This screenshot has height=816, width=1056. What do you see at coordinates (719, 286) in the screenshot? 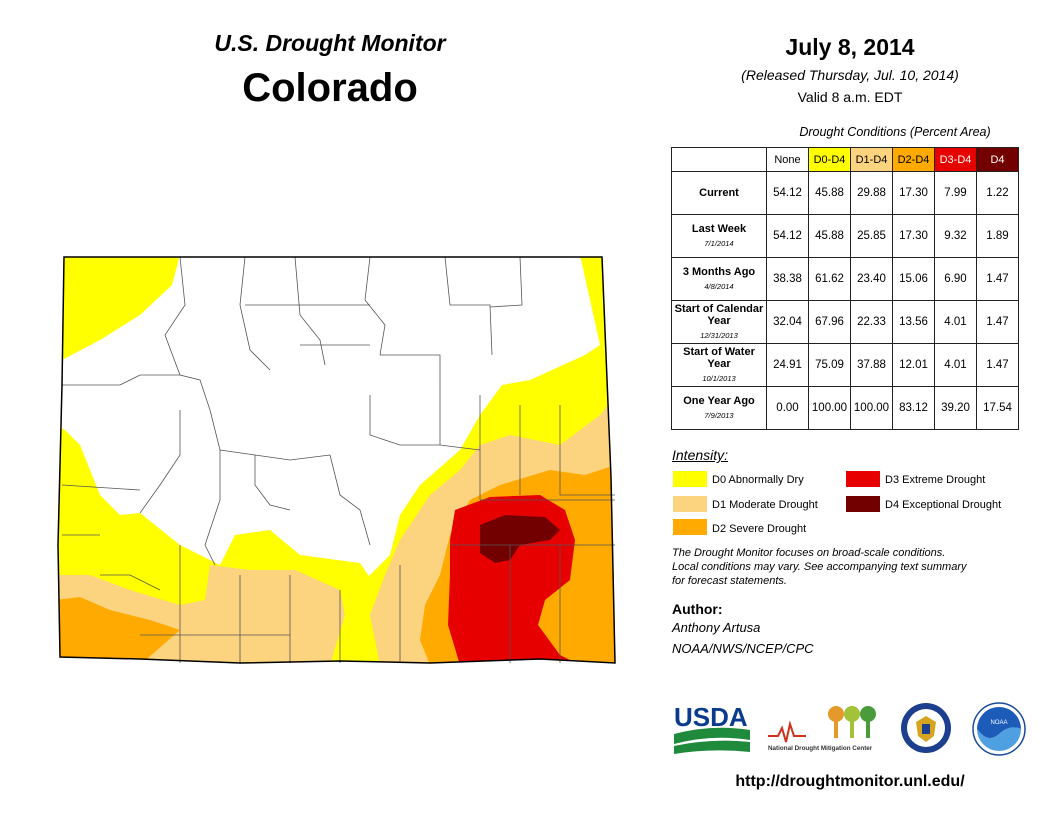
I see `row-date: 4/8/2014` at bounding box center [719, 286].